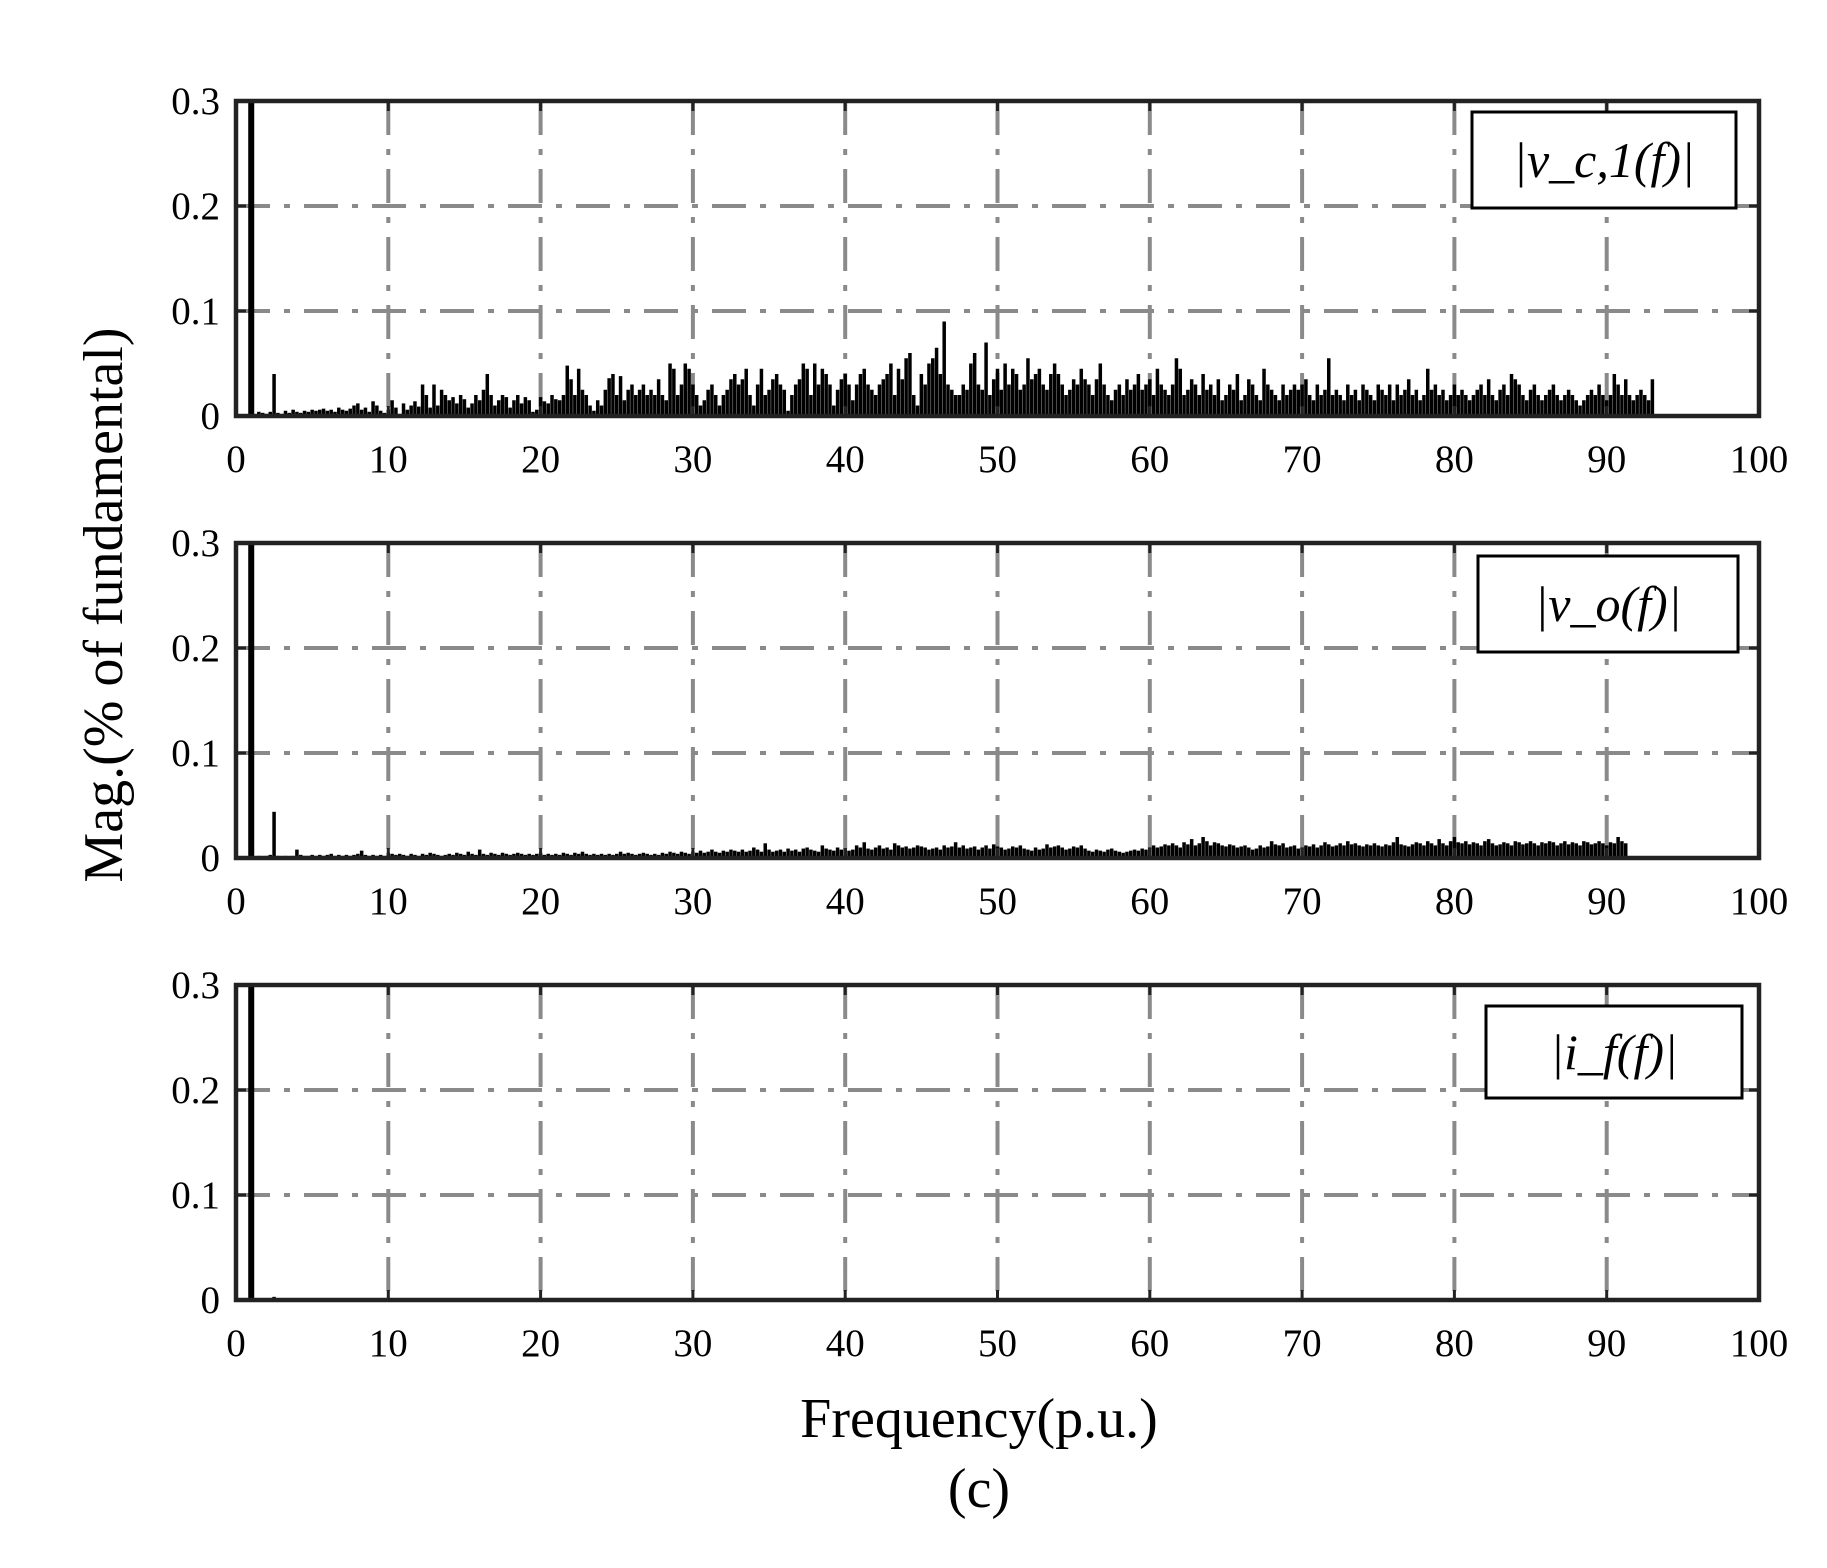 This screenshot has width=1827, height=1568. What do you see at coordinates (195, 259) in the screenshot?
I see `y-tick-labels: 0 0.1 0.2 0.3` at bounding box center [195, 259].